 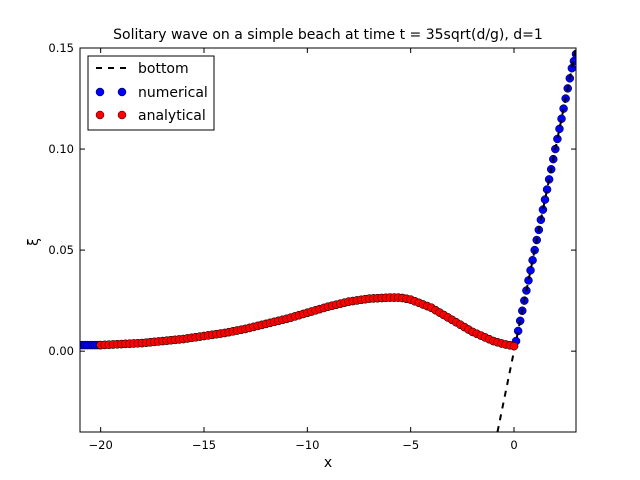 I want to click on y-tick-label: 0.10, so click(x=61, y=149).